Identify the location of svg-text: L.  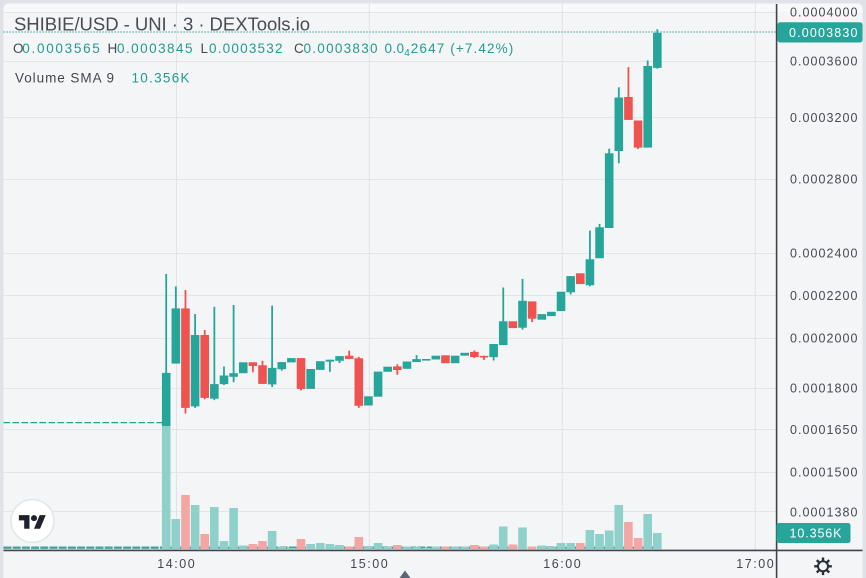
(205, 48).